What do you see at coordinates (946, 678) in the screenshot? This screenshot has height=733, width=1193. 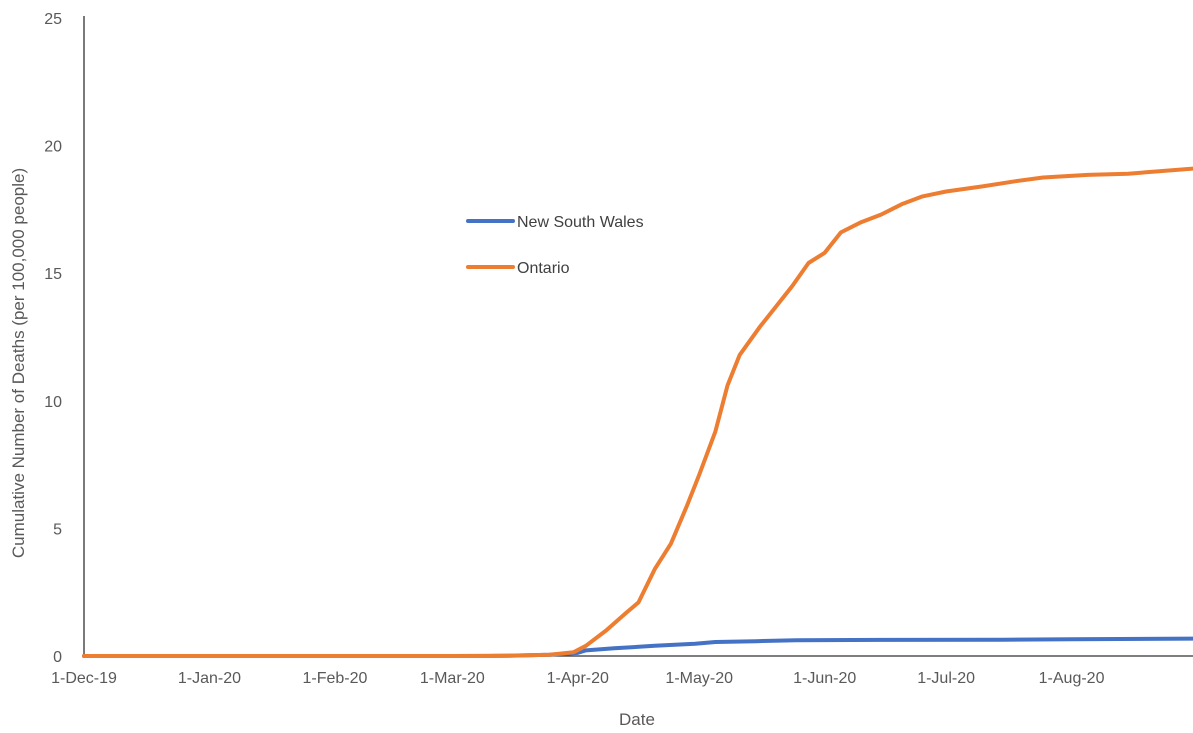 I see `x-tick-label: 1-Jul-20` at bounding box center [946, 678].